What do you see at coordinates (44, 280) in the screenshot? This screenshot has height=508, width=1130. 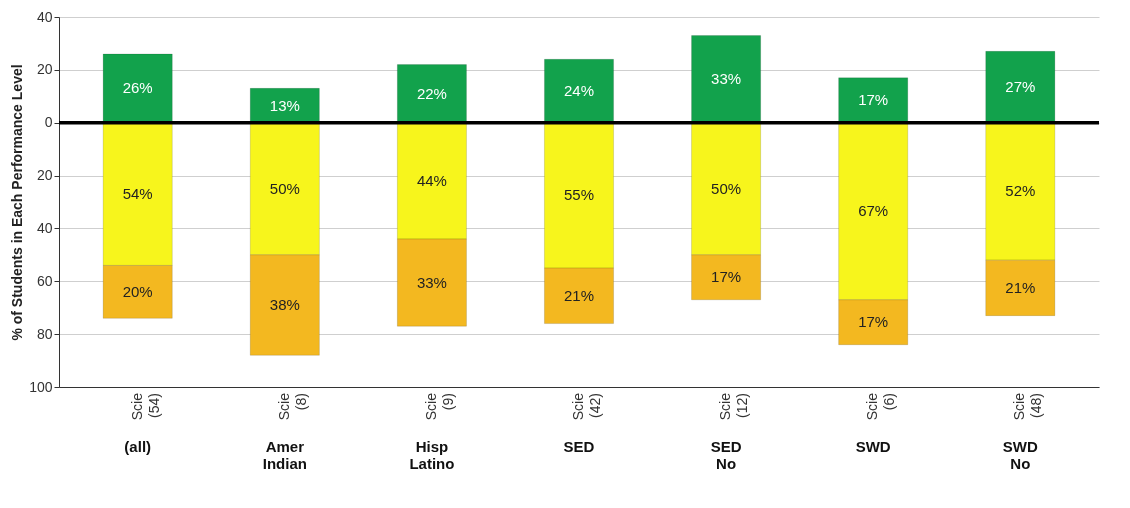 I see `y-tick-label: 60` at bounding box center [44, 280].